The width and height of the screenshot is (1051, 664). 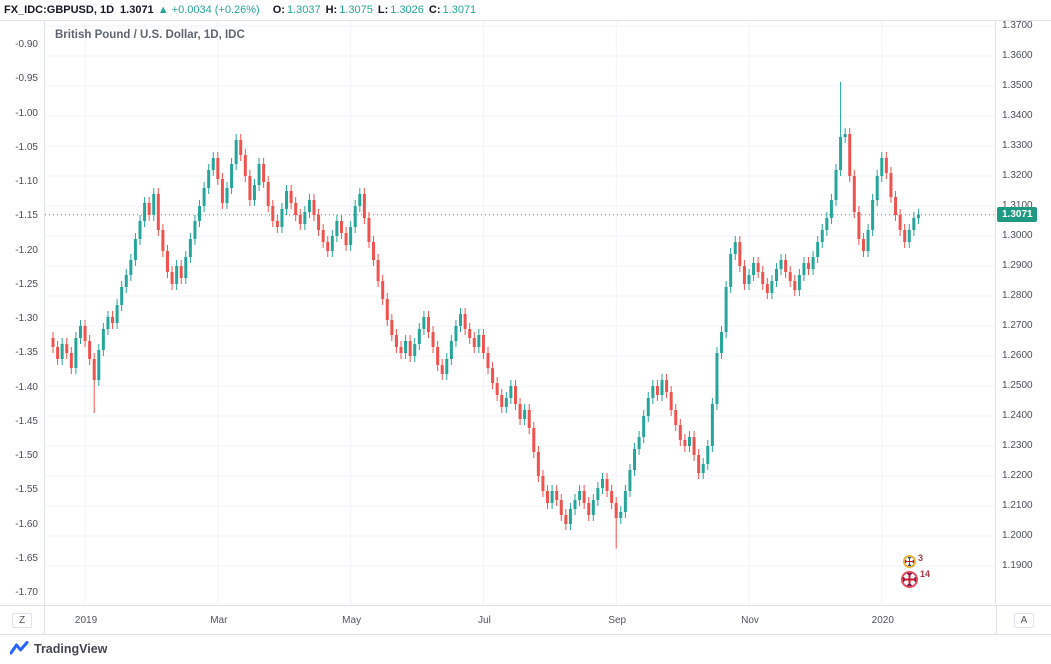 I want to click on left-axis-label: -0.95, so click(x=26, y=79).